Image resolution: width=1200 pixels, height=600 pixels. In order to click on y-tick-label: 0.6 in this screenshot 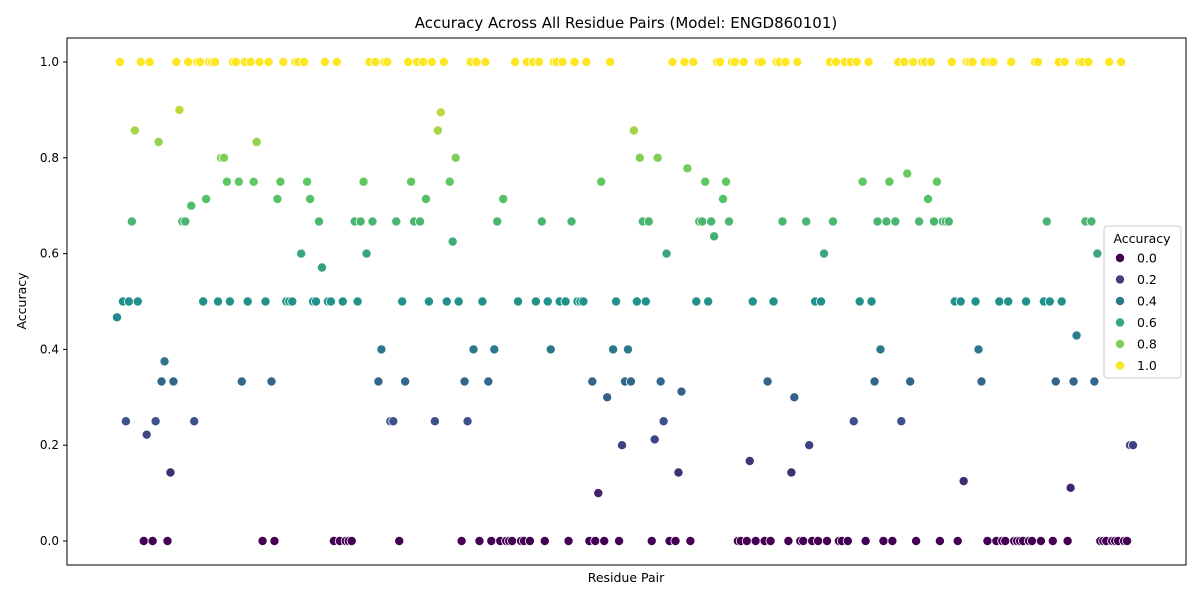, I will do `click(49, 254)`.